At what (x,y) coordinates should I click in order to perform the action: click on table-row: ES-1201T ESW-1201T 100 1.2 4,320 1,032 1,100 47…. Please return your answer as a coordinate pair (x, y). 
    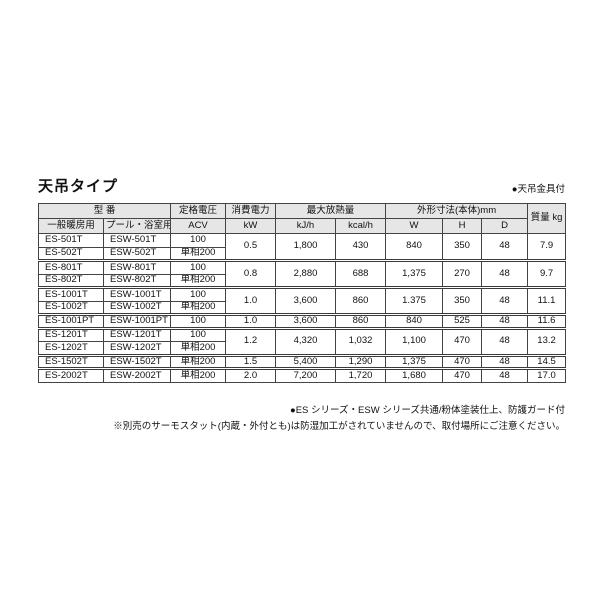
    Looking at the image, I should click on (302, 341).